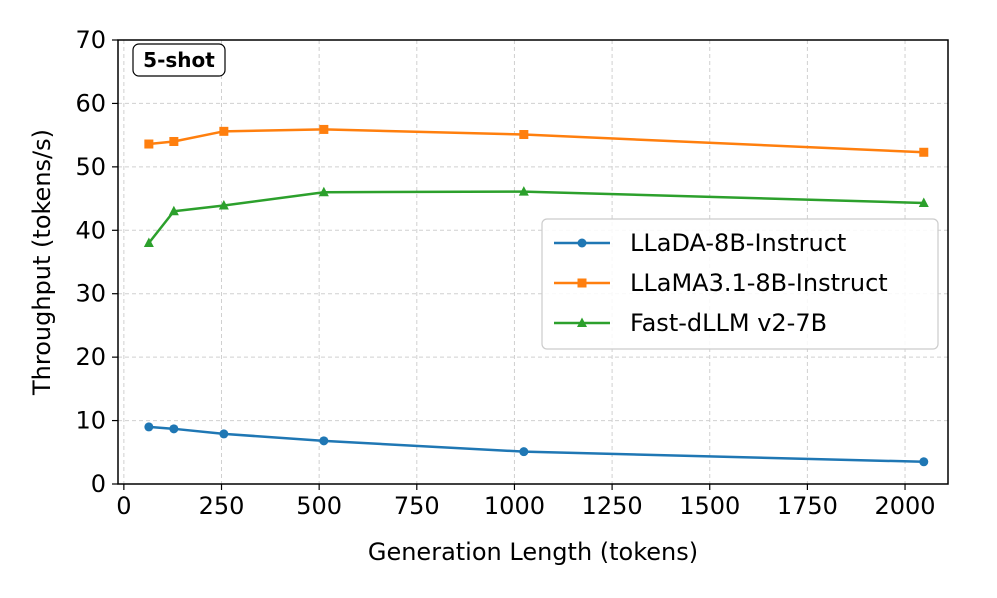 The width and height of the screenshot is (997, 598). What do you see at coordinates (738, 243) in the screenshot?
I see `legend-label-llada: LLaDA-8B-Instruct` at bounding box center [738, 243].